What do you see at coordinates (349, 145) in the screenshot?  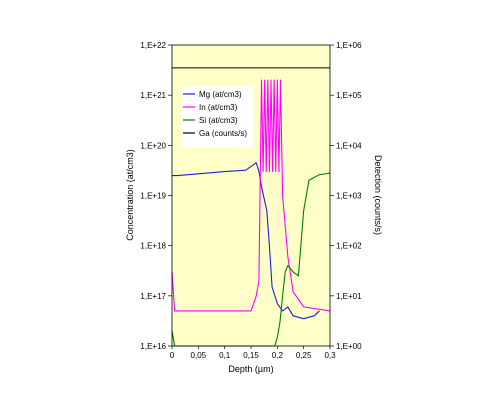 I see `right-y-tick-label: 1,E+04` at bounding box center [349, 145].